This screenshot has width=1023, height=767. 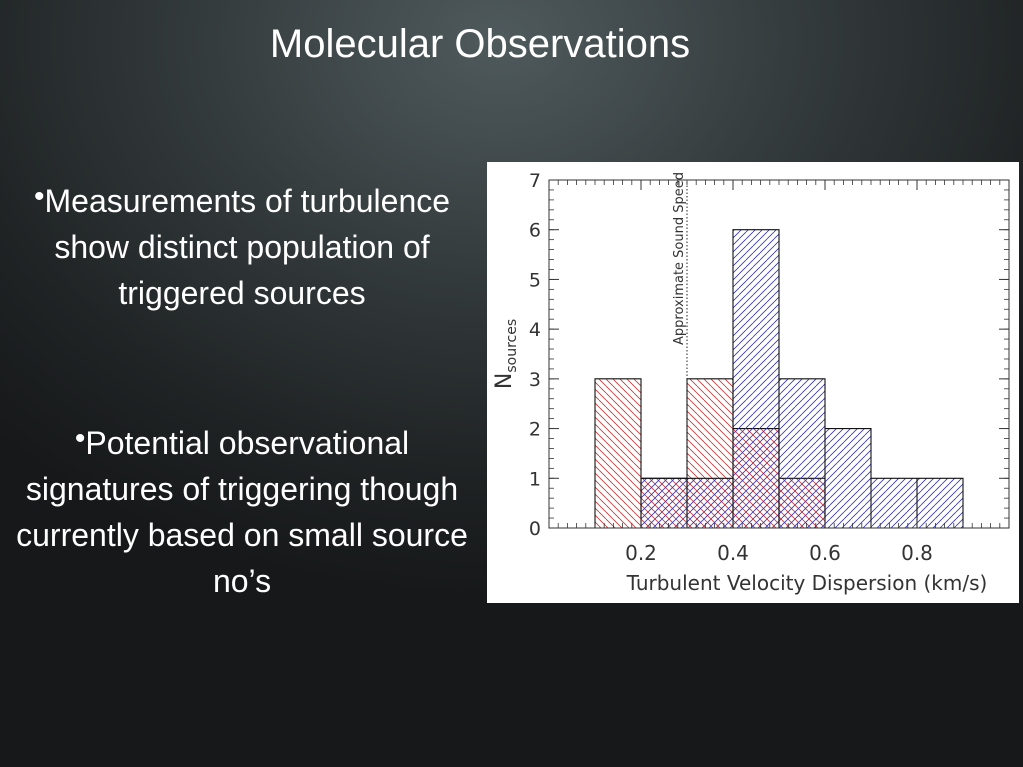 What do you see at coordinates (535, 380) in the screenshot?
I see `y-tick-label: 3` at bounding box center [535, 380].